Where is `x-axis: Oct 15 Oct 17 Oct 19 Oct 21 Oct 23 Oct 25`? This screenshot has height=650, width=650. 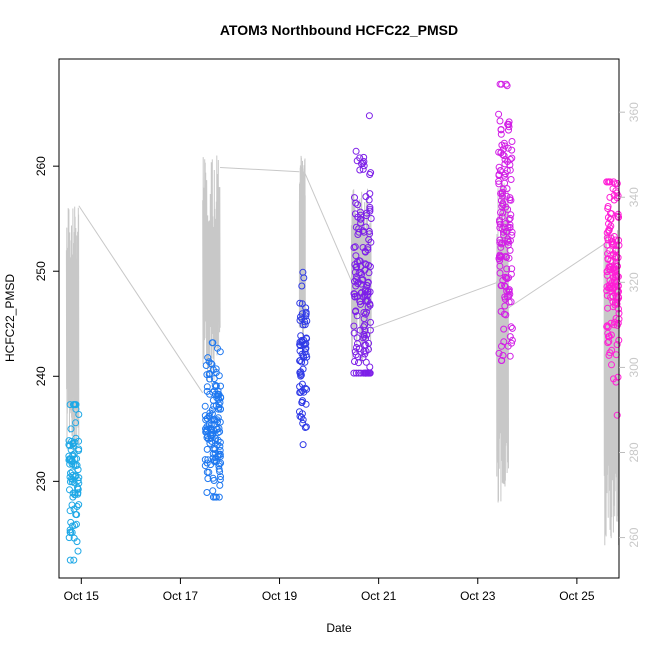 x-axis: Oct 15 Oct 17 Oct 19 Oct 21 Oct 23 Oct 25 is located at coordinates (329, 590).